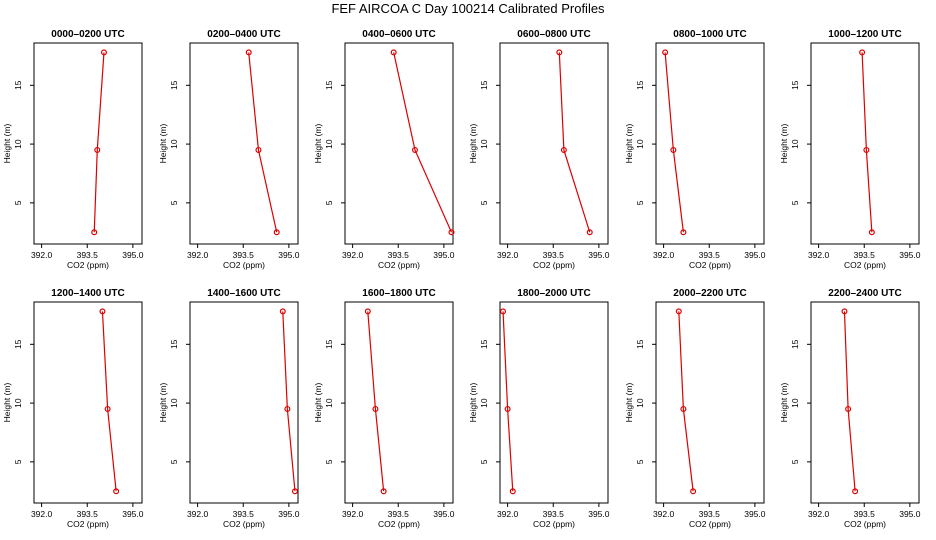 The width and height of the screenshot is (936, 540). I want to click on panel-title: 0600–0800 UTC, so click(553, 34).